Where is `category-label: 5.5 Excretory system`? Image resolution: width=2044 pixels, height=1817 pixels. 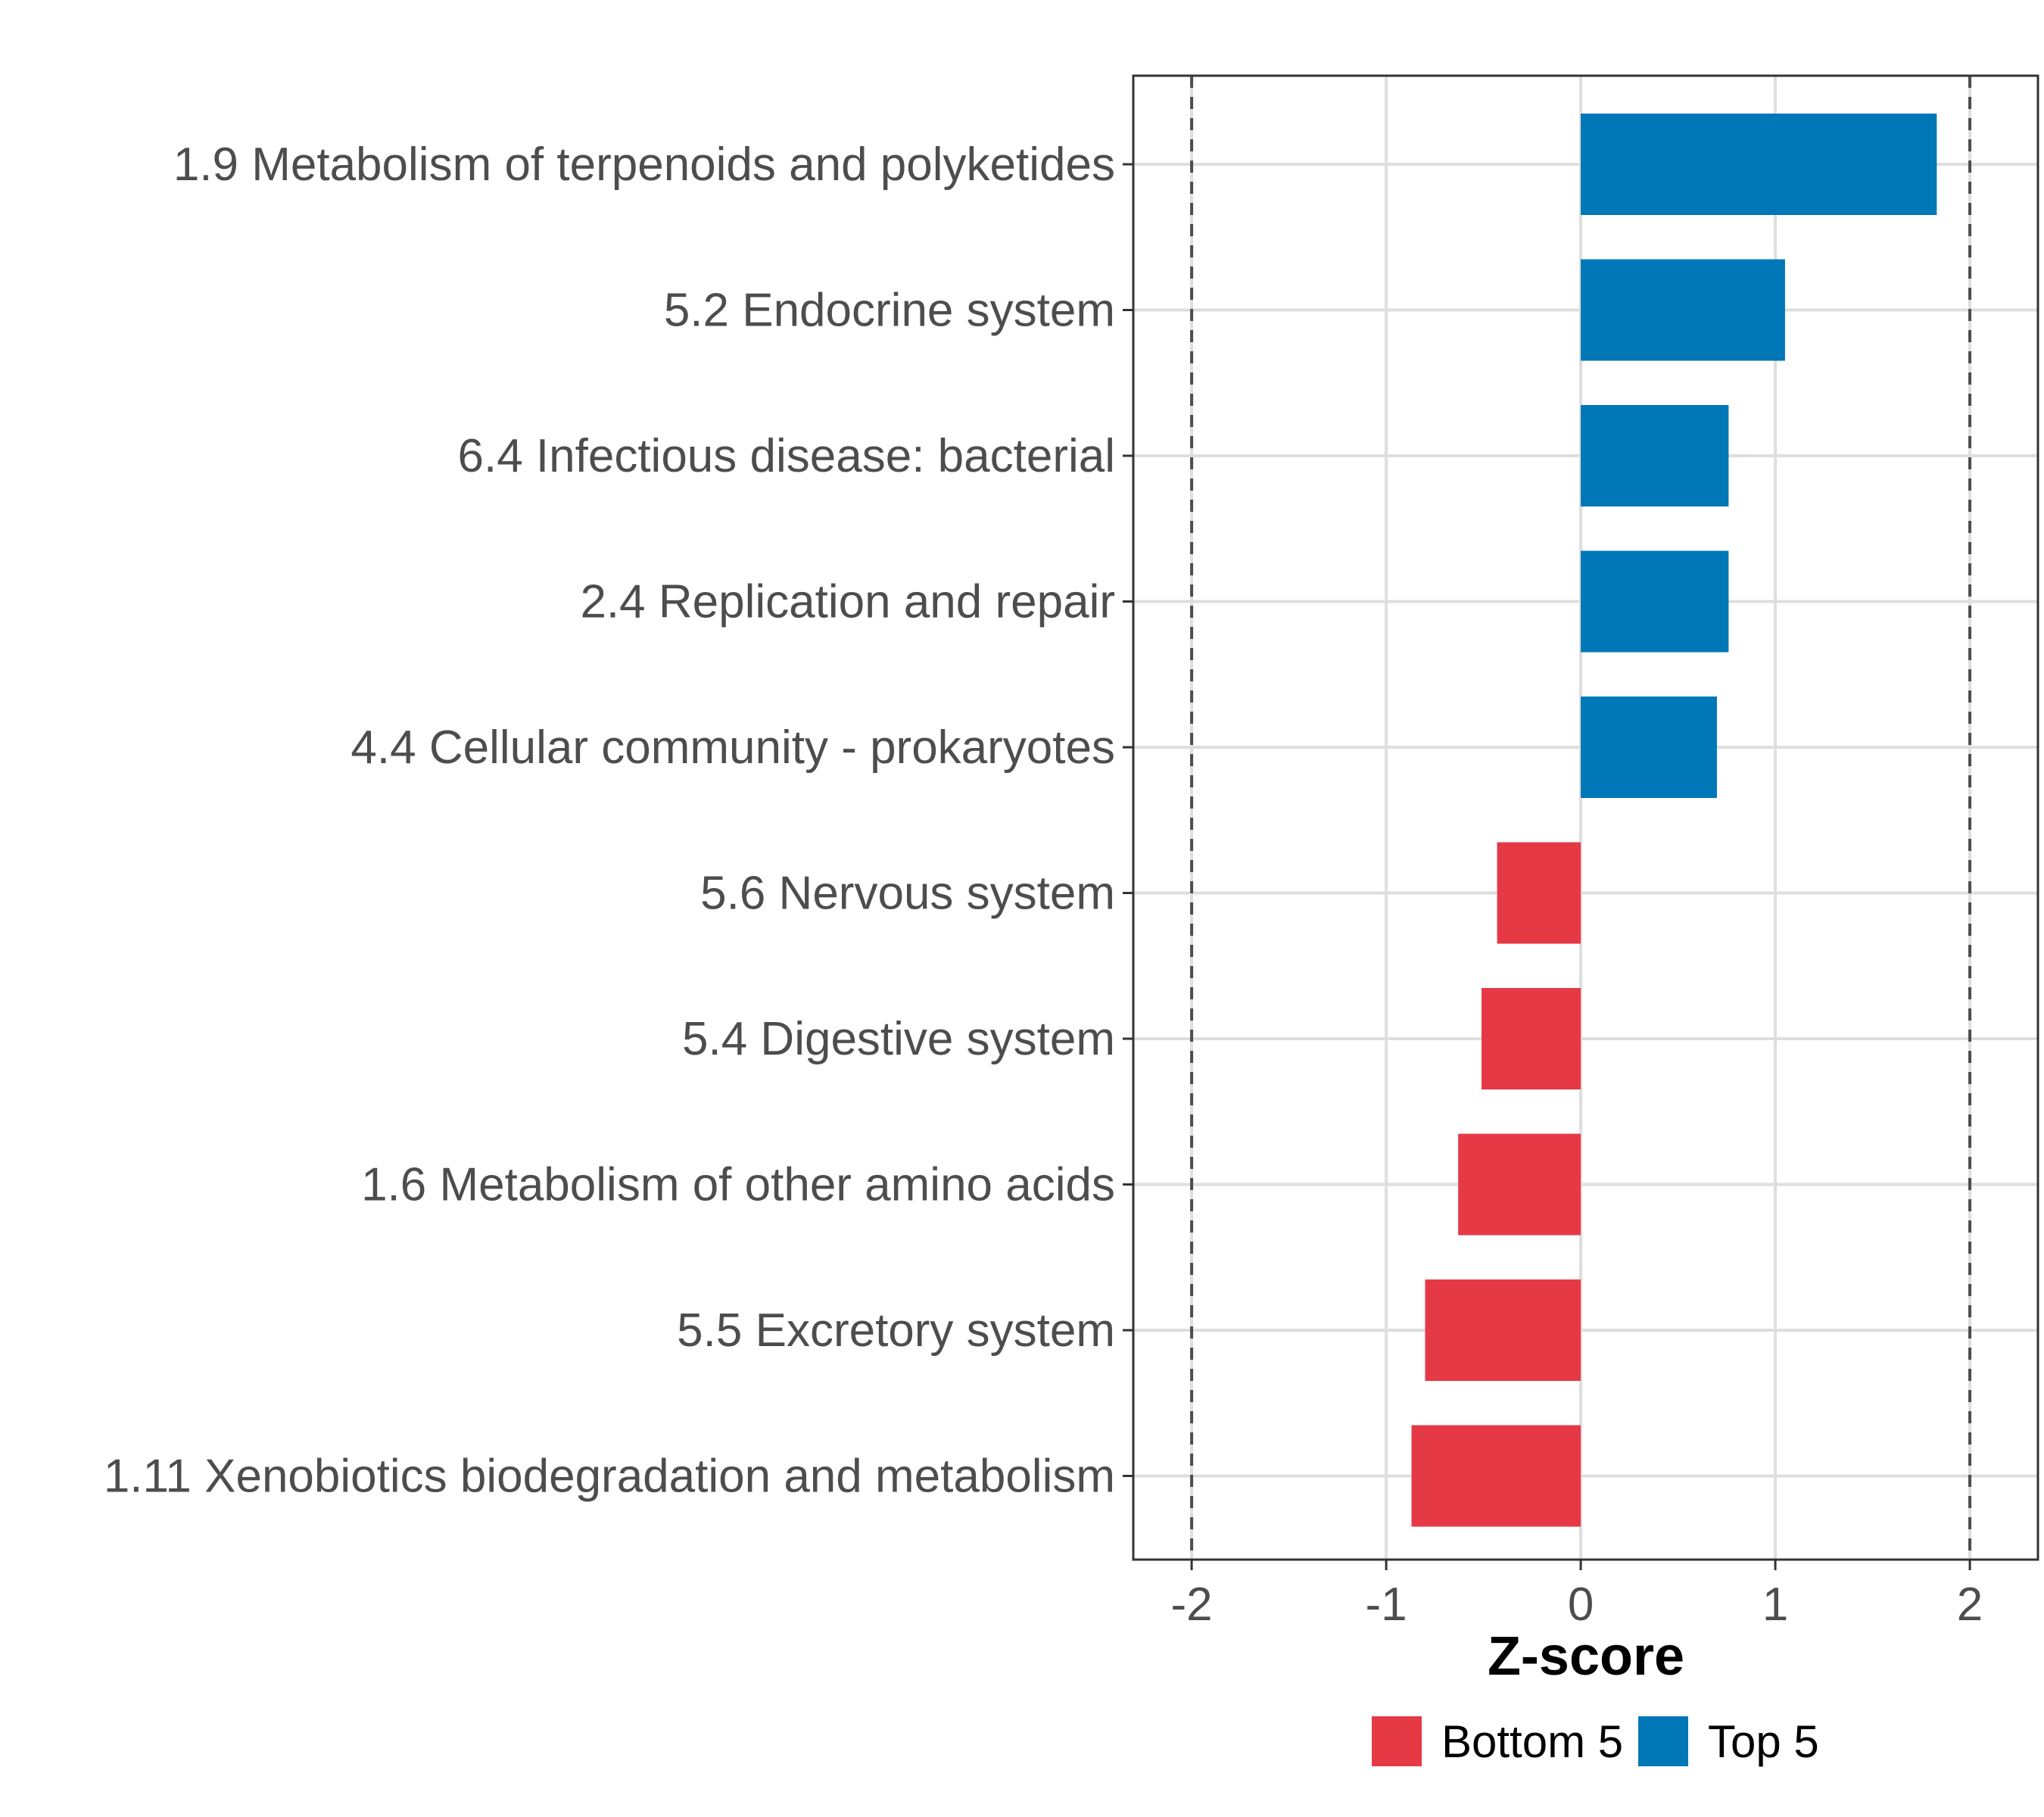 category-label: 5.5 Excretory system is located at coordinates (896, 1330).